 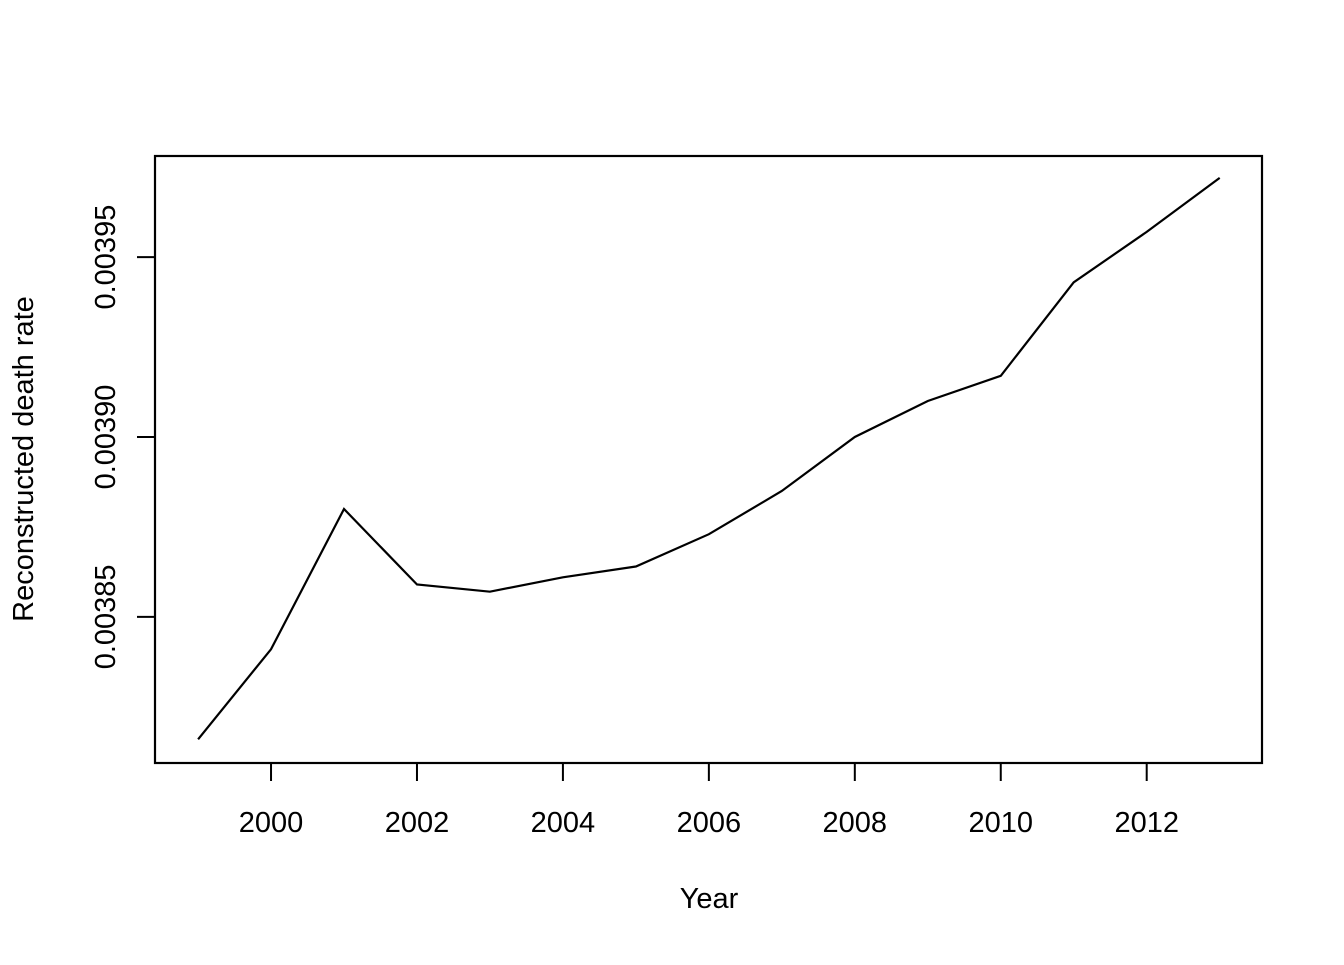 What do you see at coordinates (563, 823) in the screenshot?
I see `x-tick-label: 2004` at bounding box center [563, 823].